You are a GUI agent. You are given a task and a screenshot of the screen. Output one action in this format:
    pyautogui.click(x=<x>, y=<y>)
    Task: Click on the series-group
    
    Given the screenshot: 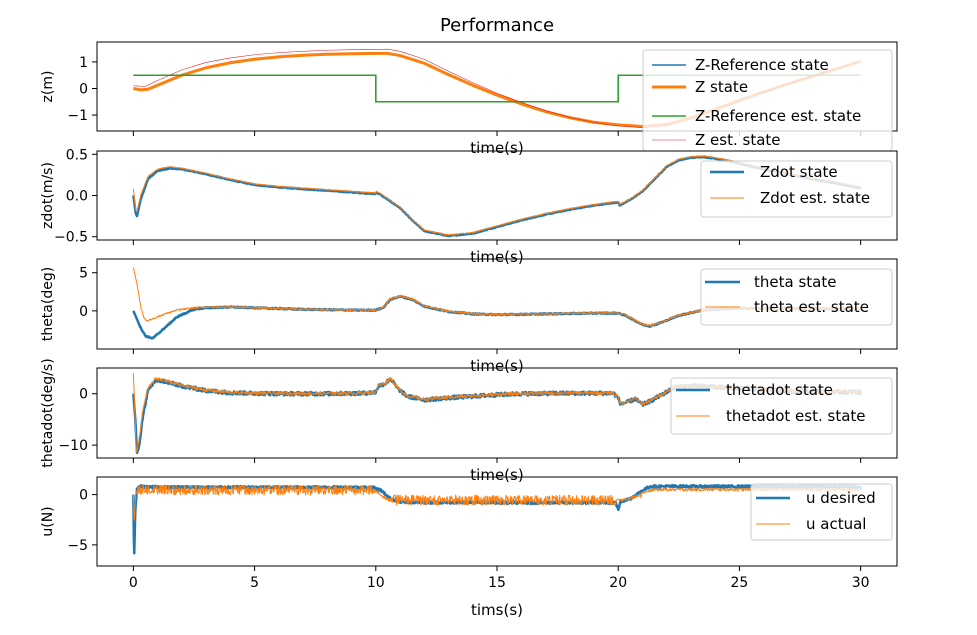 What is the action you would take?
    pyautogui.click(x=497, y=519)
    